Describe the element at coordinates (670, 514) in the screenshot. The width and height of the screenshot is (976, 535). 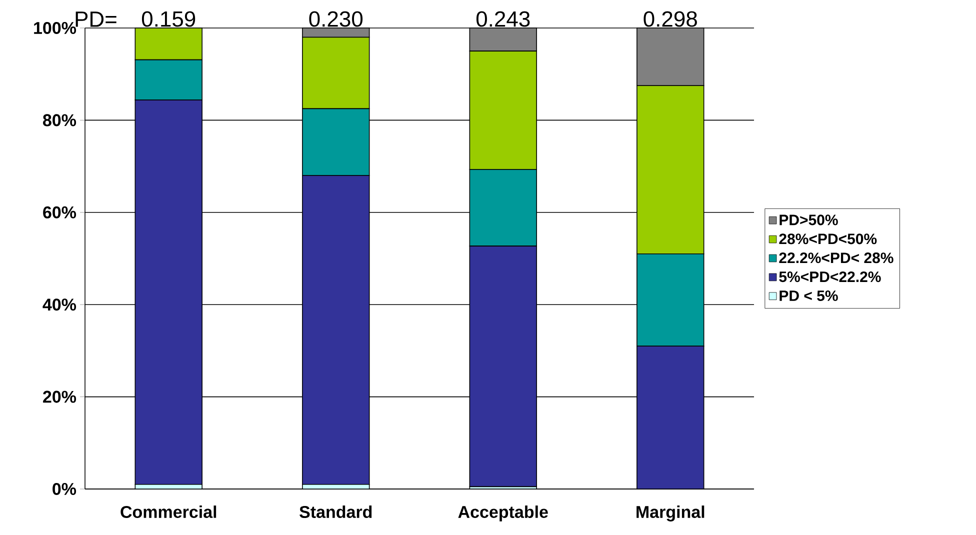
I see `x-tick-label: Marginal` at that location.